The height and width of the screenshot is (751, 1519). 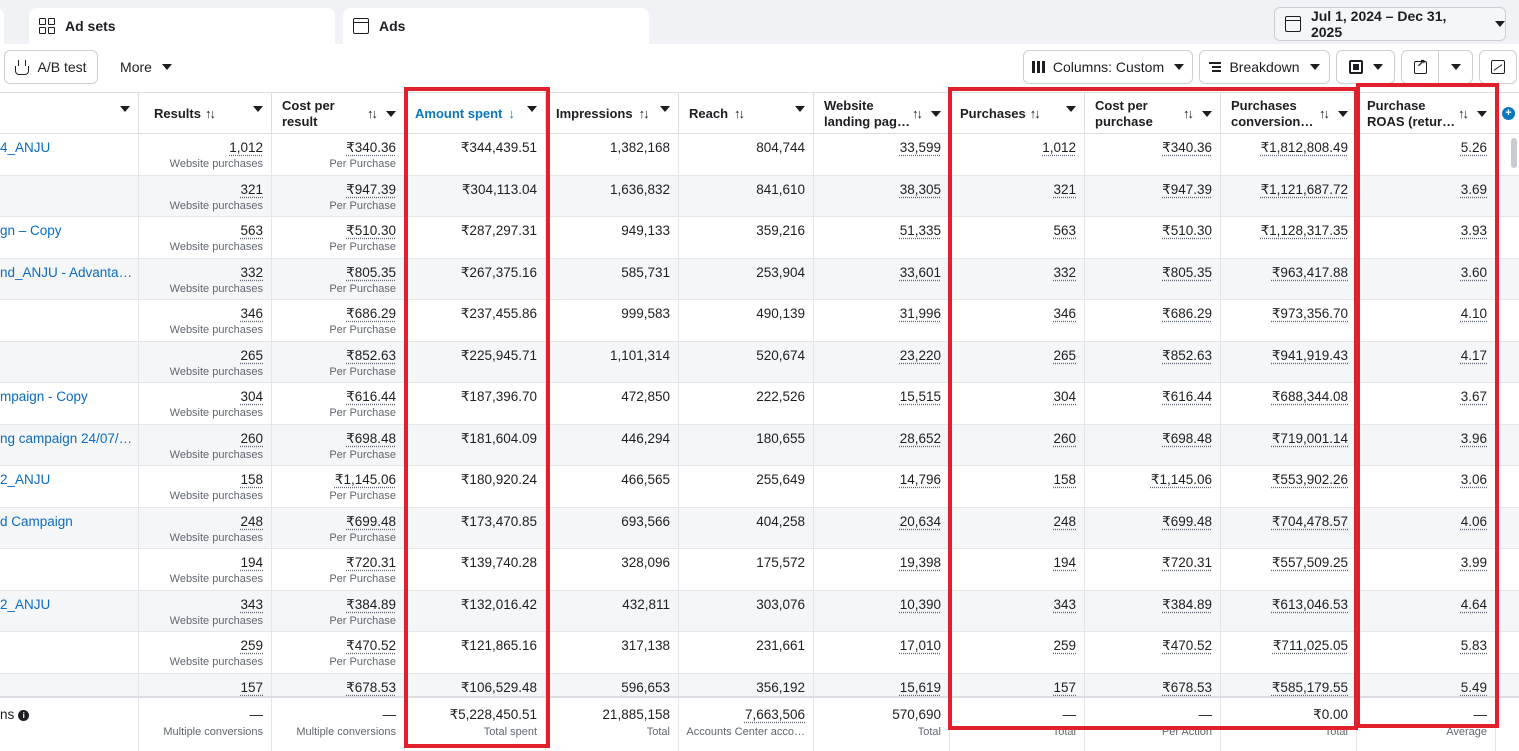 What do you see at coordinates (475, 113) in the screenshot?
I see `header-amount-spent: Amount spent ↓` at bounding box center [475, 113].